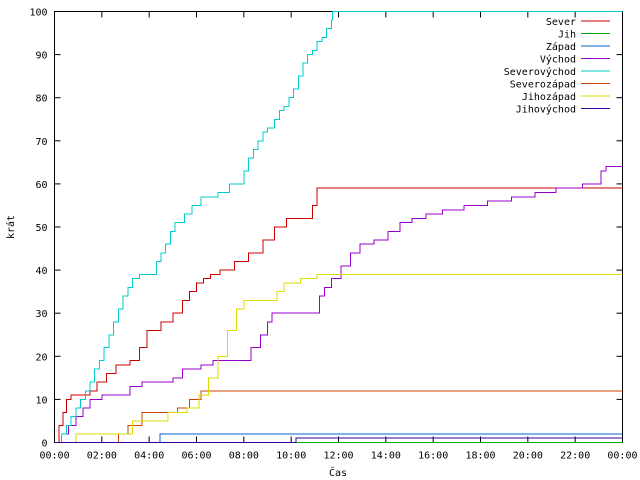 The width and height of the screenshot is (640, 480). I want to click on legend-label: Severovýchod, so click(540, 72).